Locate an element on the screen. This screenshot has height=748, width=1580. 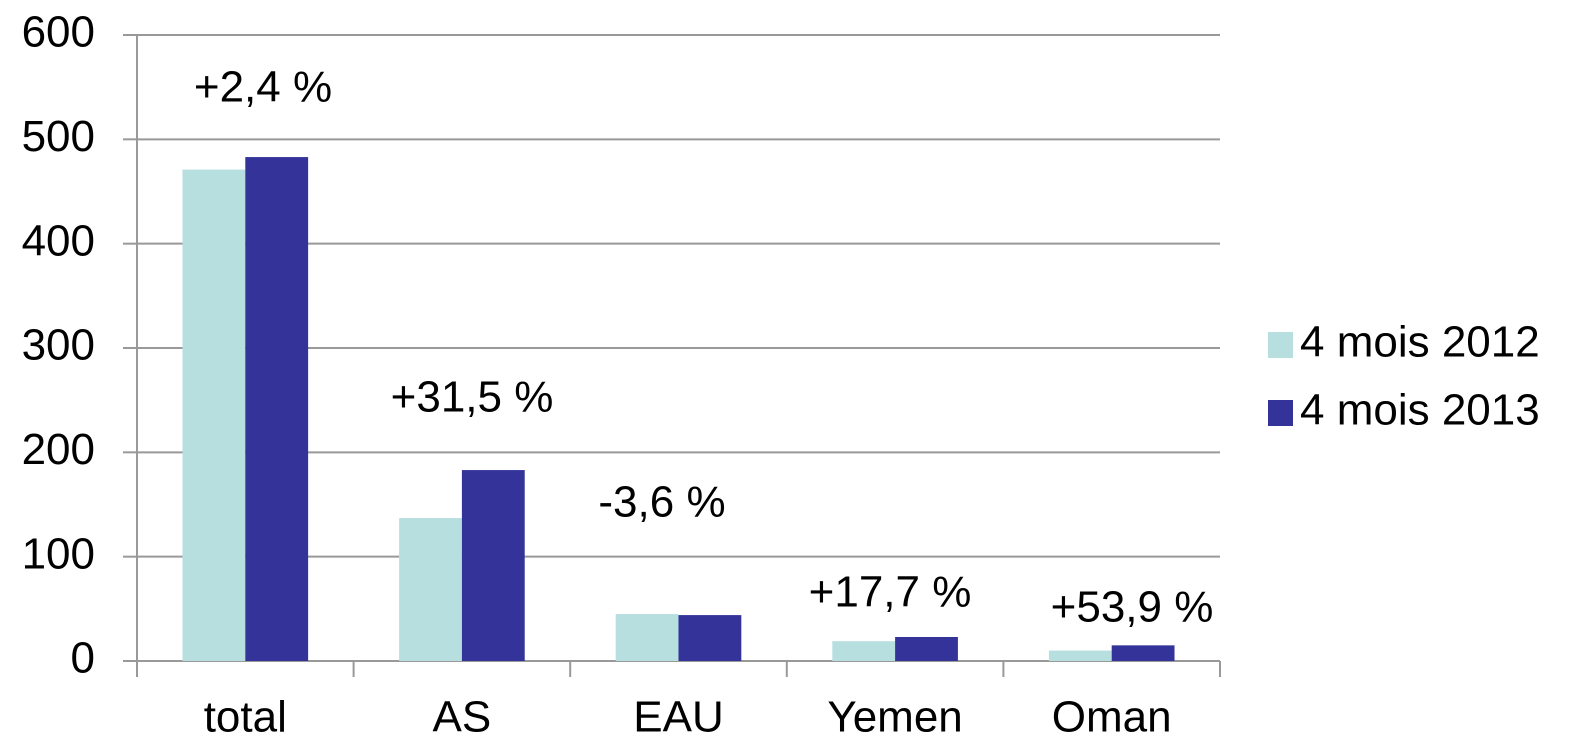
x-tick-label: AS is located at coordinates (462, 717).